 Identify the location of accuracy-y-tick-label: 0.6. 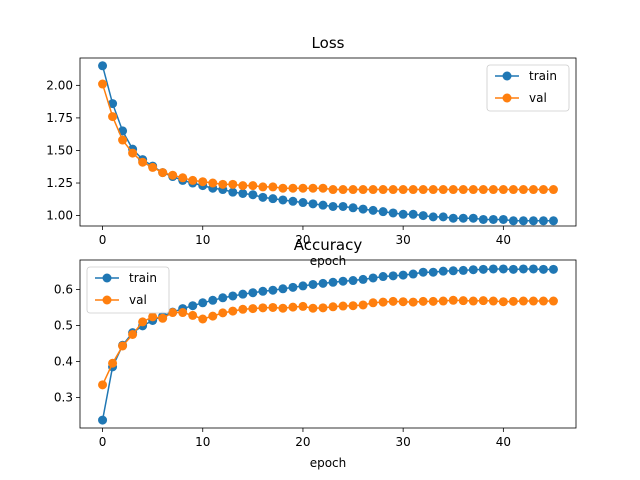
(63, 289).